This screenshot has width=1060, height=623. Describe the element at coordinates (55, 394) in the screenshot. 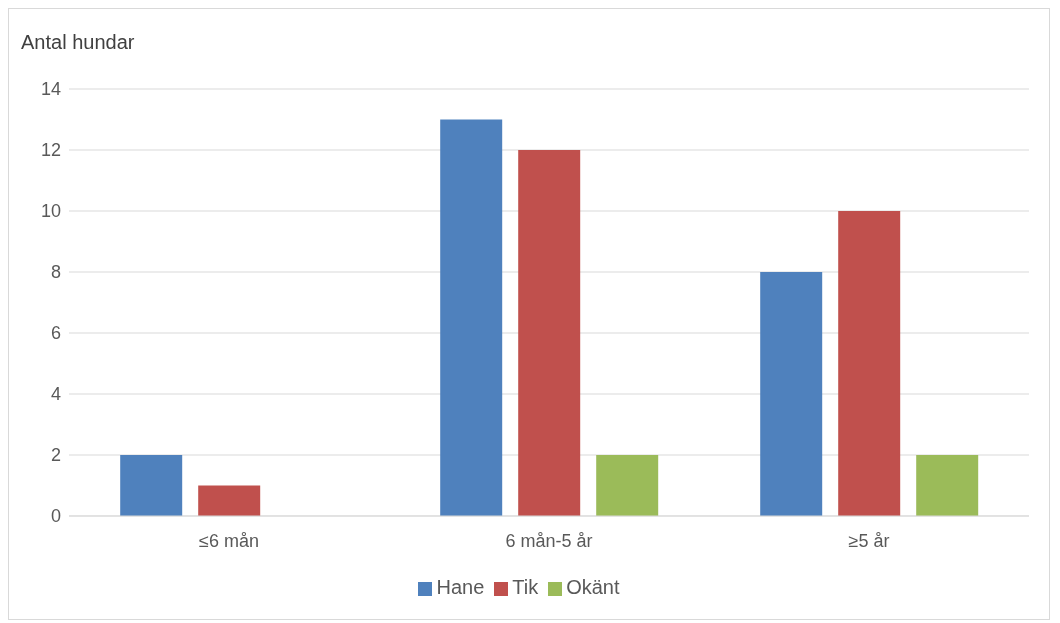

I see `y-tick-label: 4` at that location.